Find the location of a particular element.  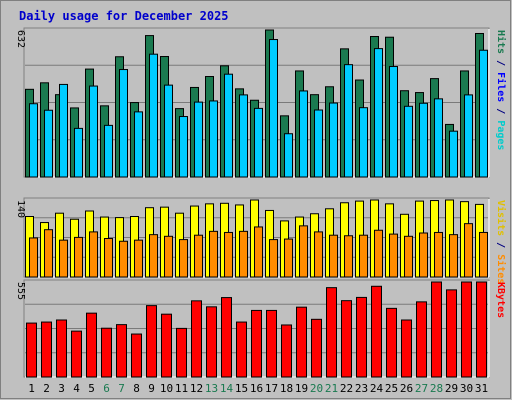

x-tick-label: 24 is located at coordinates (377, 388).